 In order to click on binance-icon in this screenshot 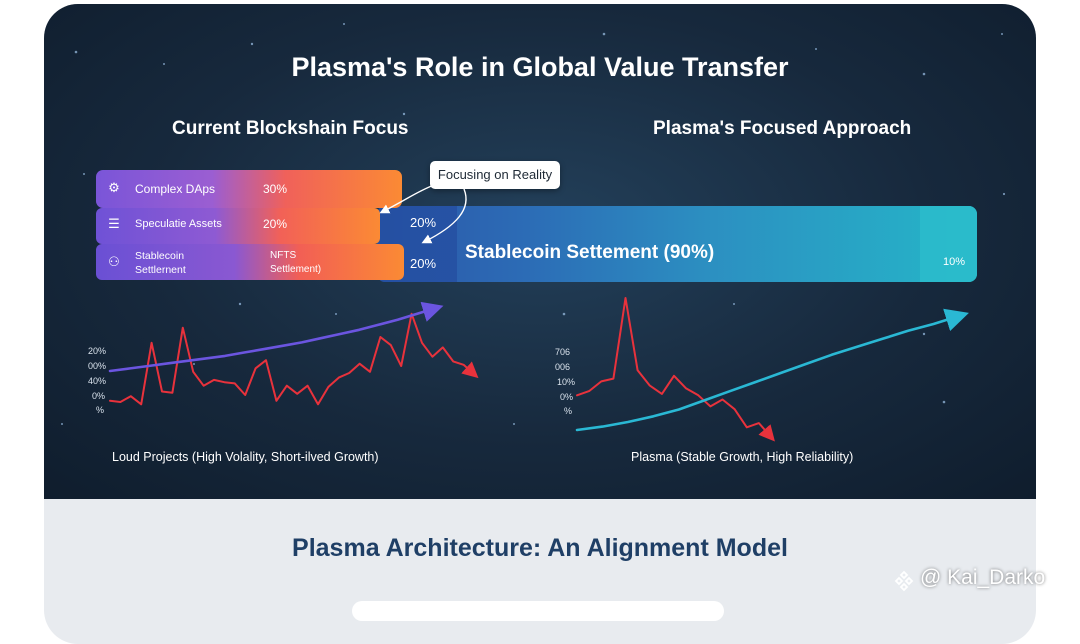, I will do `click(904, 581)`.